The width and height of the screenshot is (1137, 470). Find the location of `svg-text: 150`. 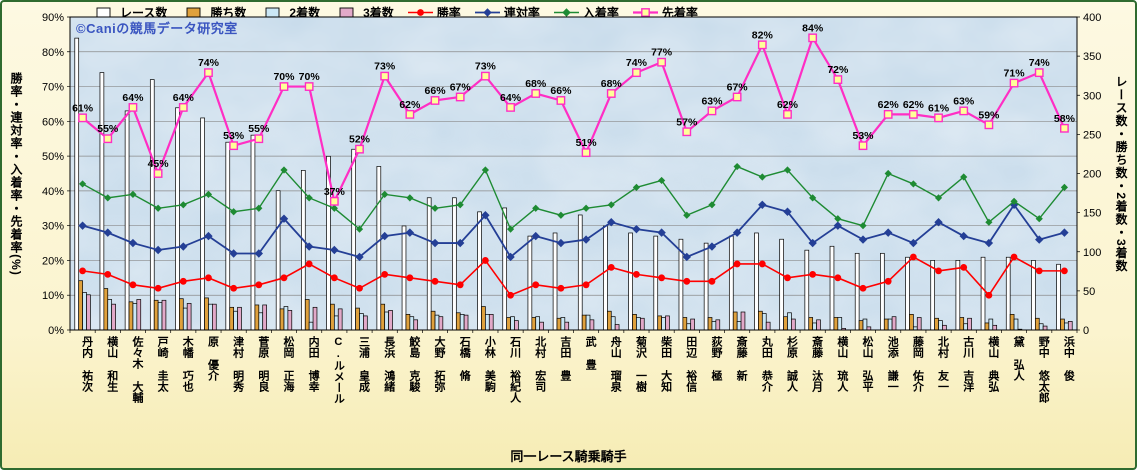

svg-text: 150 is located at coordinates (1092, 214).